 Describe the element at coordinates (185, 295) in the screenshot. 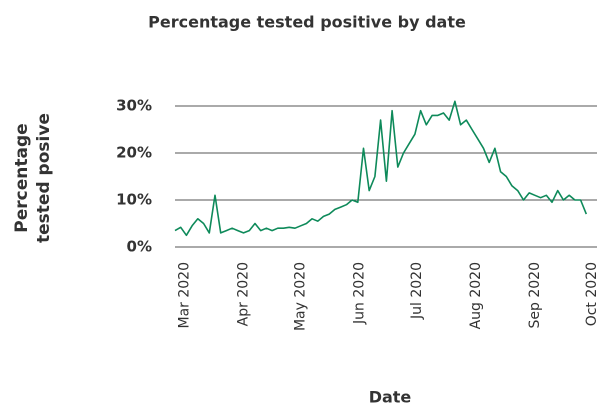

I see `x-tick-label: Mar 2020` at that location.